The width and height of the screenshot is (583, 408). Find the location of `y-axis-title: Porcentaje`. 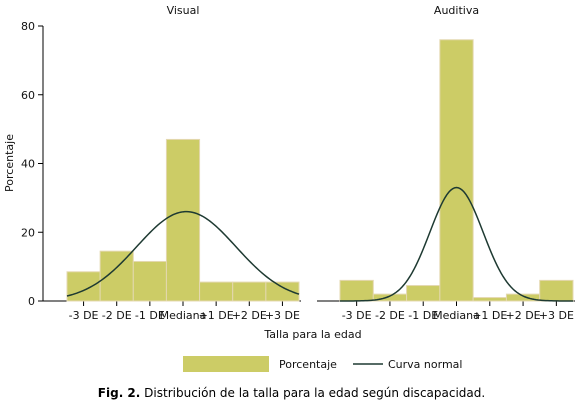

y-axis-title: Porcentaje is located at coordinates (9, 163).